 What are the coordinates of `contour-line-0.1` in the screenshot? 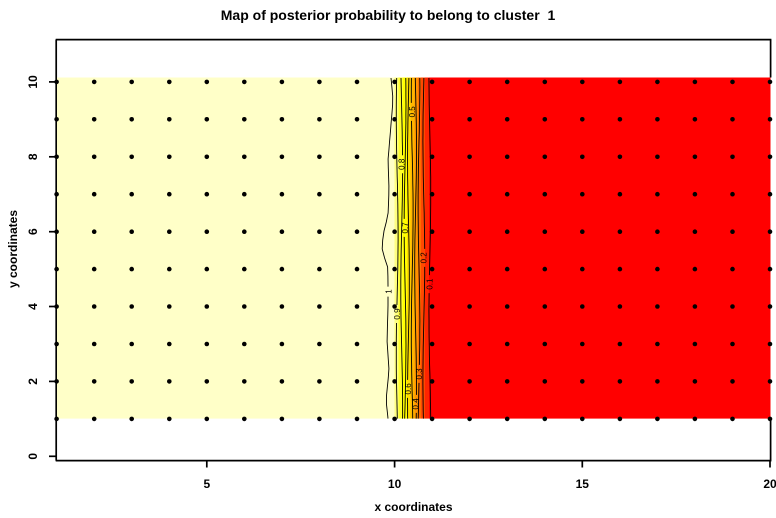 It's located at (430, 176).